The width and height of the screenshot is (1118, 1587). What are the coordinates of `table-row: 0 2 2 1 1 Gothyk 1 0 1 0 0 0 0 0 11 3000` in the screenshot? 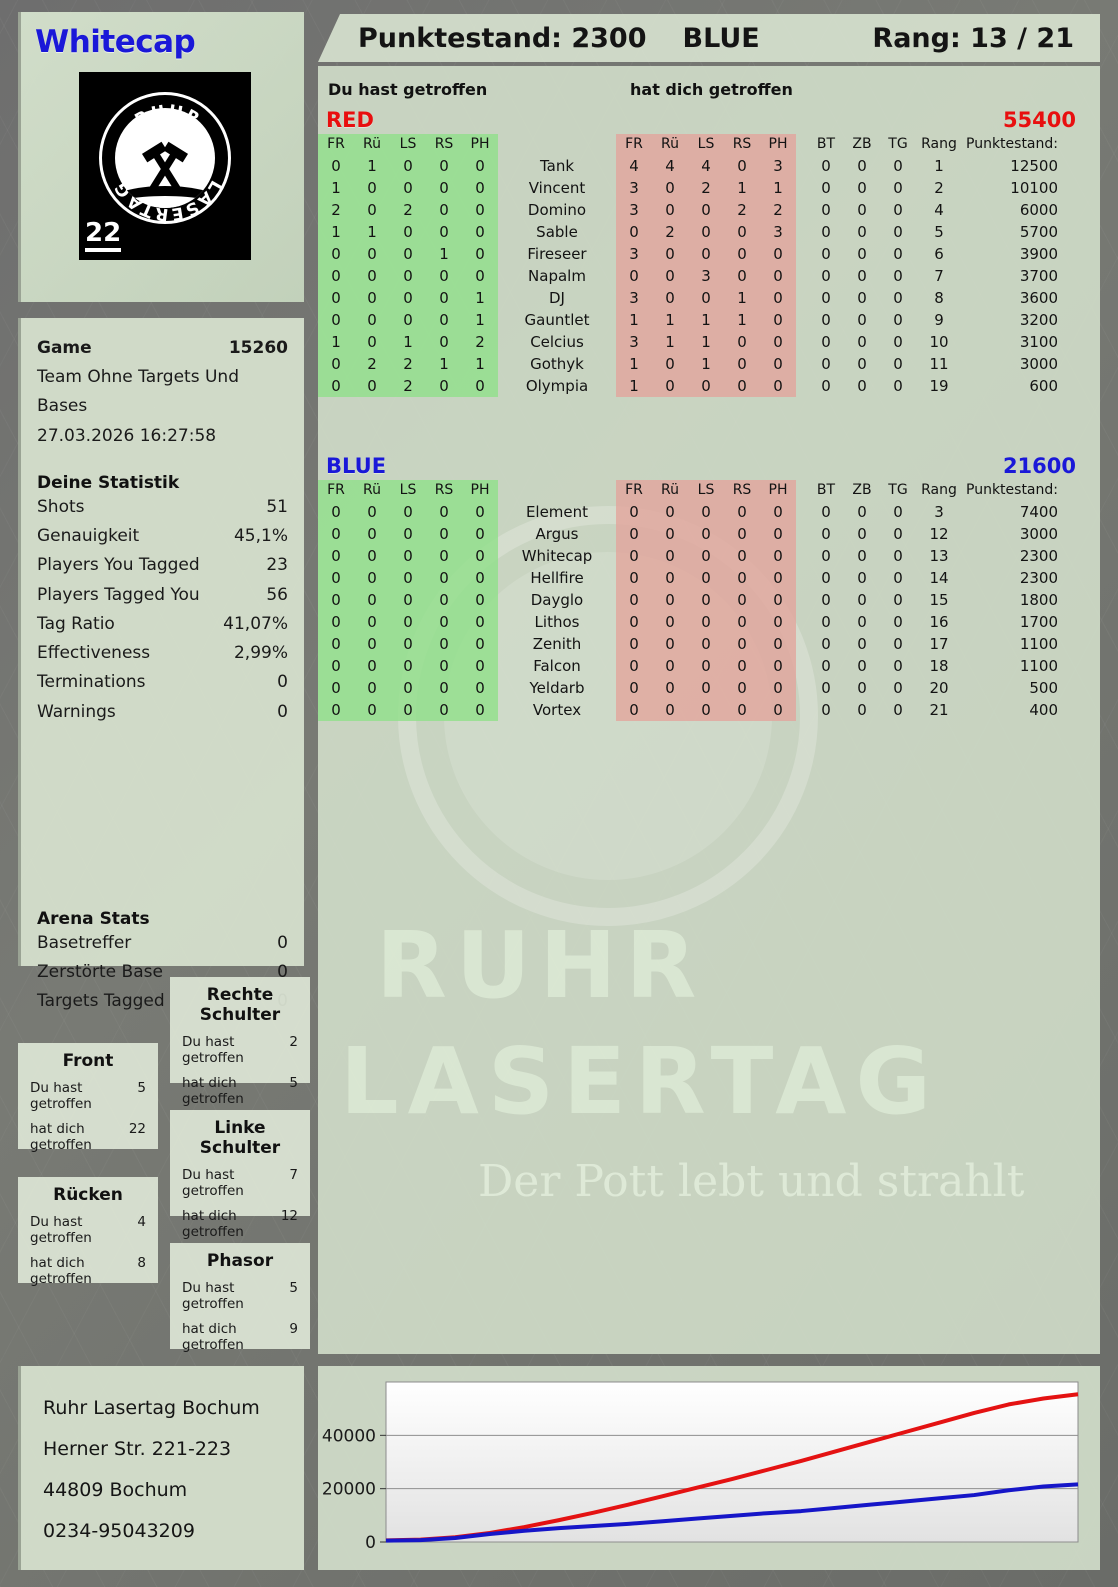 It's located at (695, 364).